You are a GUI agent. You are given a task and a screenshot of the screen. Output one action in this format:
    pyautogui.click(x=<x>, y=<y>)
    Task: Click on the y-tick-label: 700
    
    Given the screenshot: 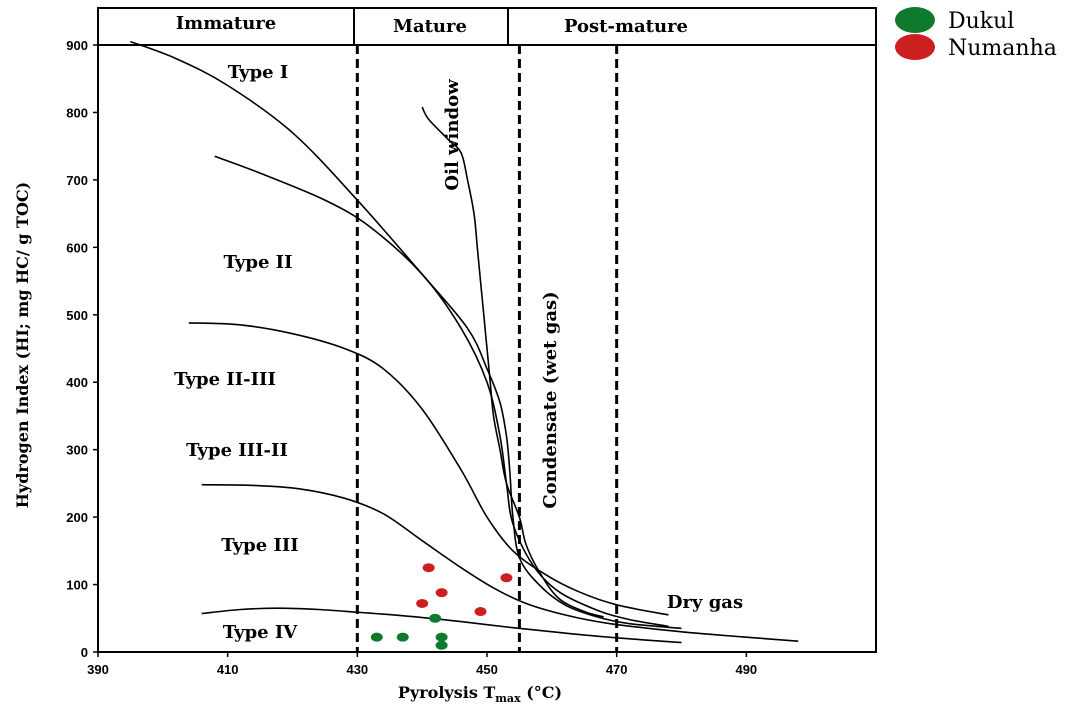 What is the action you would take?
    pyautogui.click(x=77, y=180)
    